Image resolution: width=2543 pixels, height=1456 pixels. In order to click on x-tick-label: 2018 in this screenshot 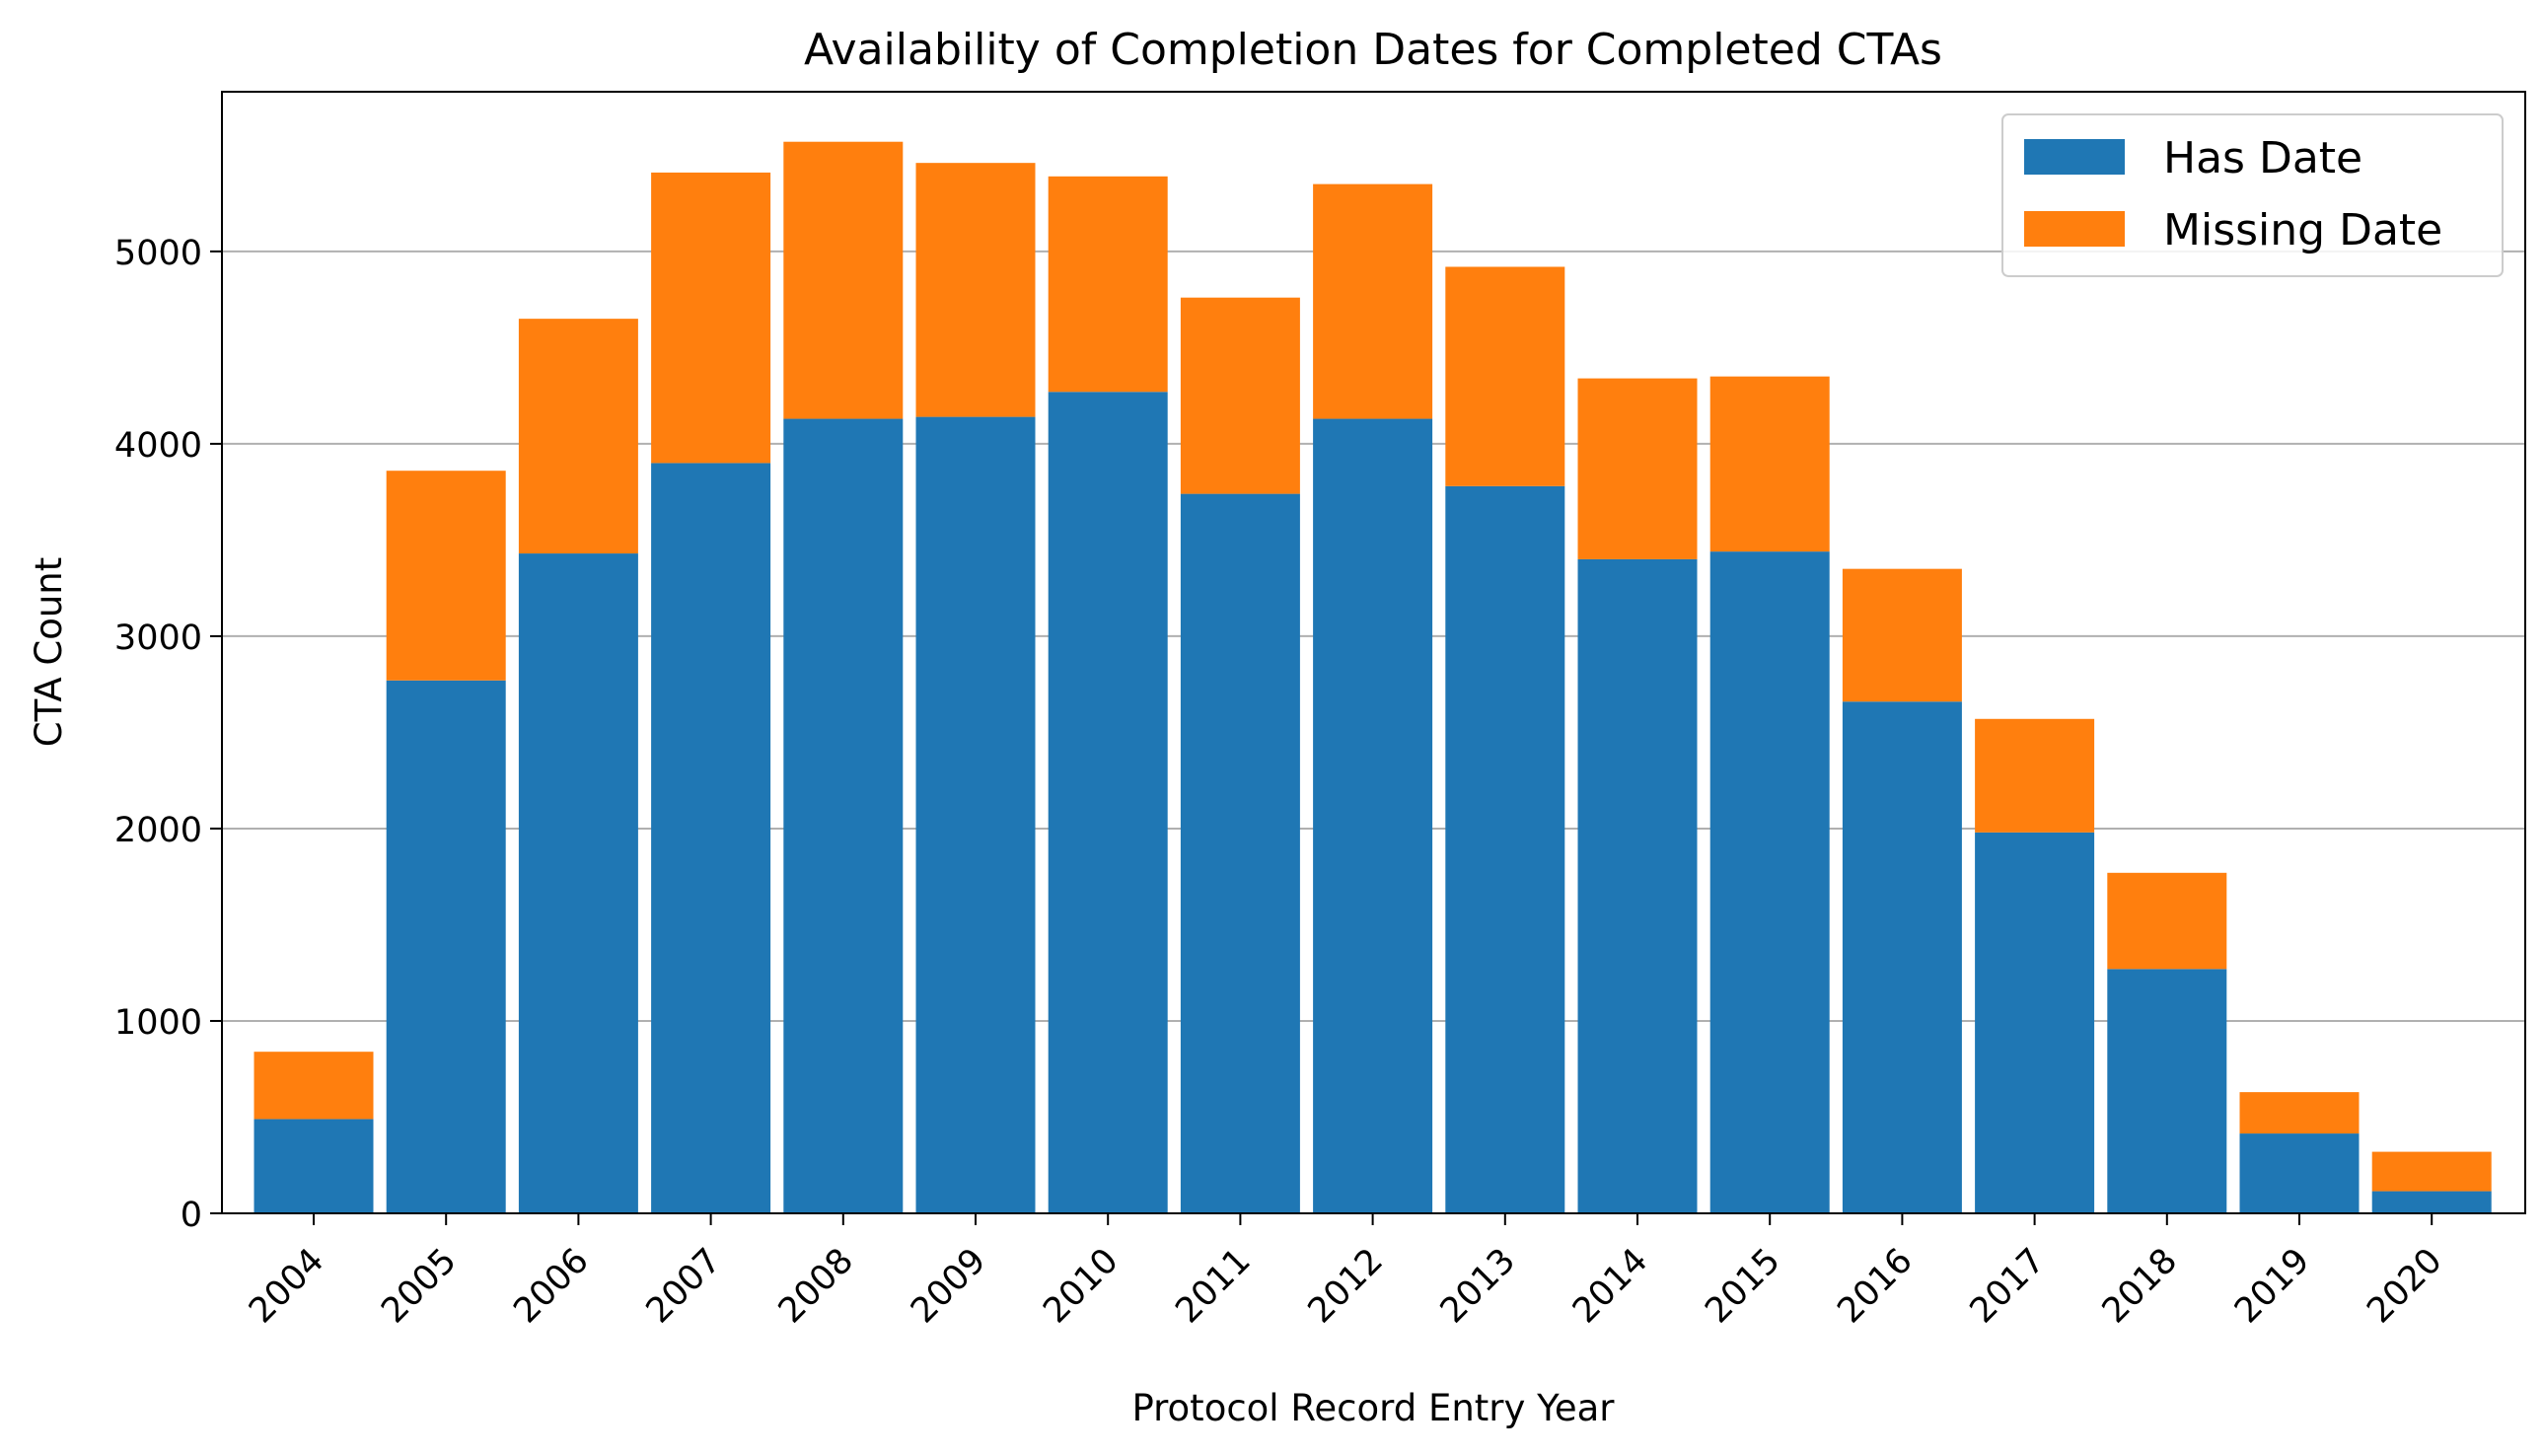, I will do `click(2140, 1286)`.